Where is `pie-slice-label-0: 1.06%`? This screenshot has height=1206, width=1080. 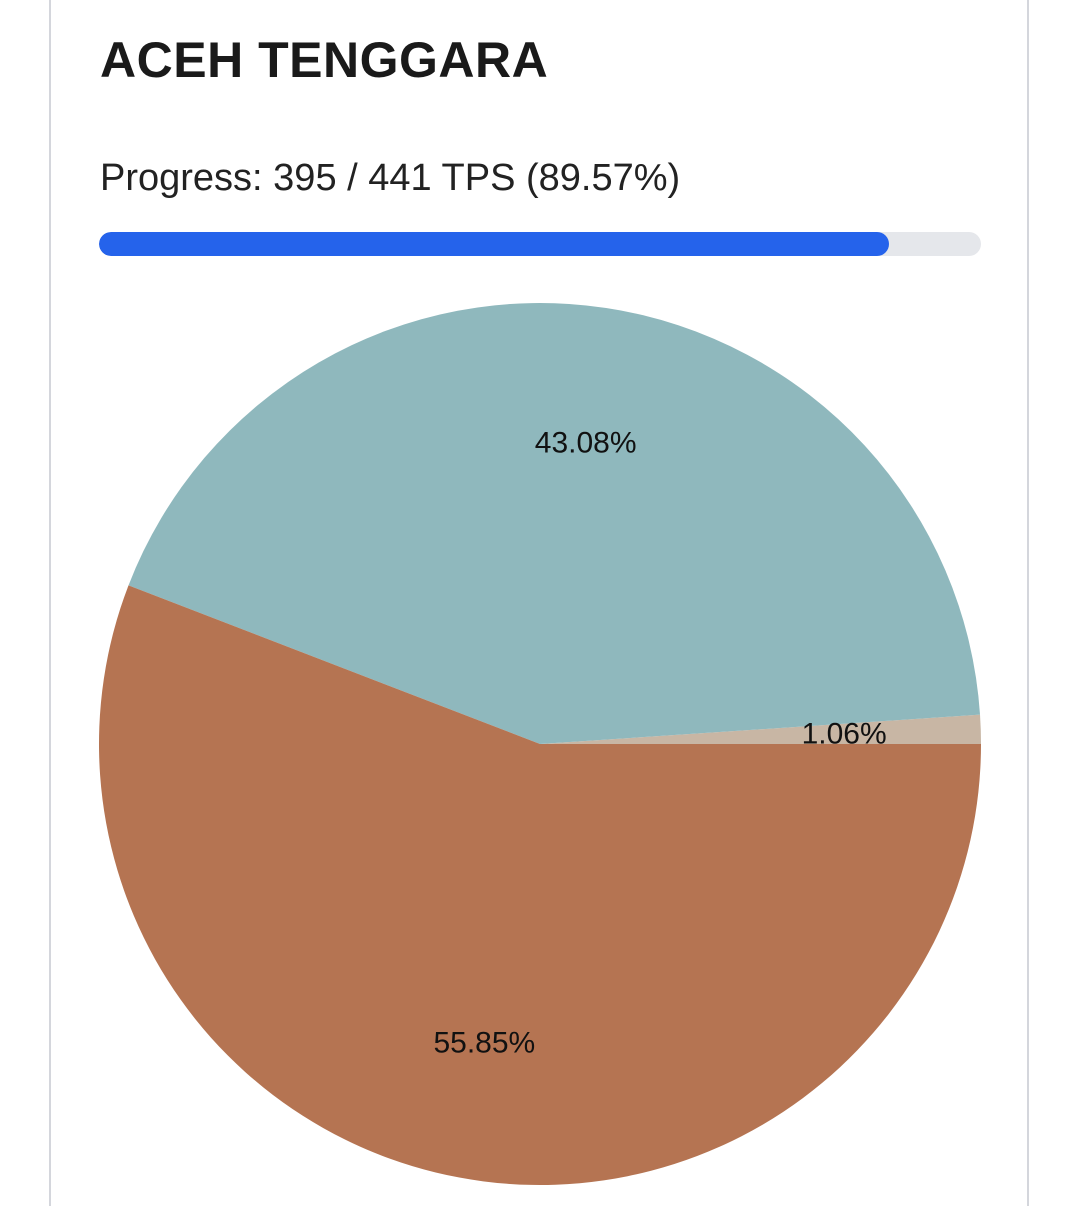 pie-slice-label-0: 1.06% is located at coordinates (844, 733).